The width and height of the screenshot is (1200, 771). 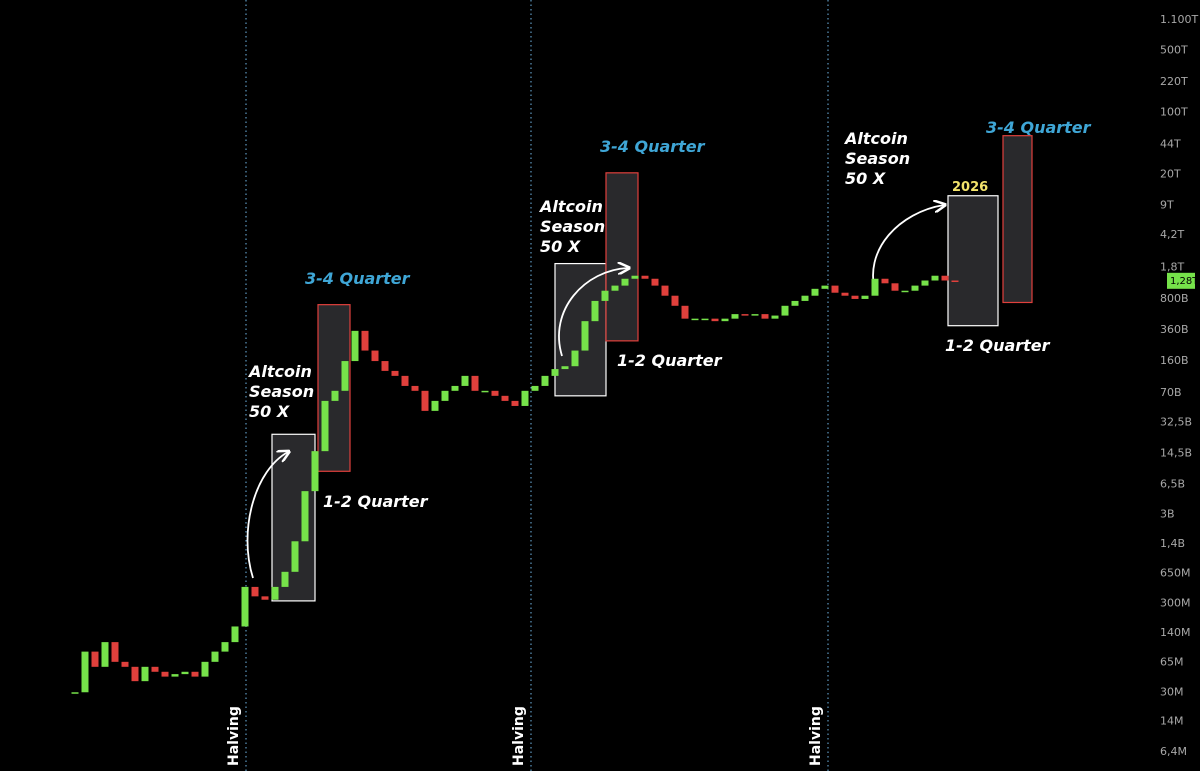 I want to click on y-tick-label: 9T, so click(x=1167, y=205).